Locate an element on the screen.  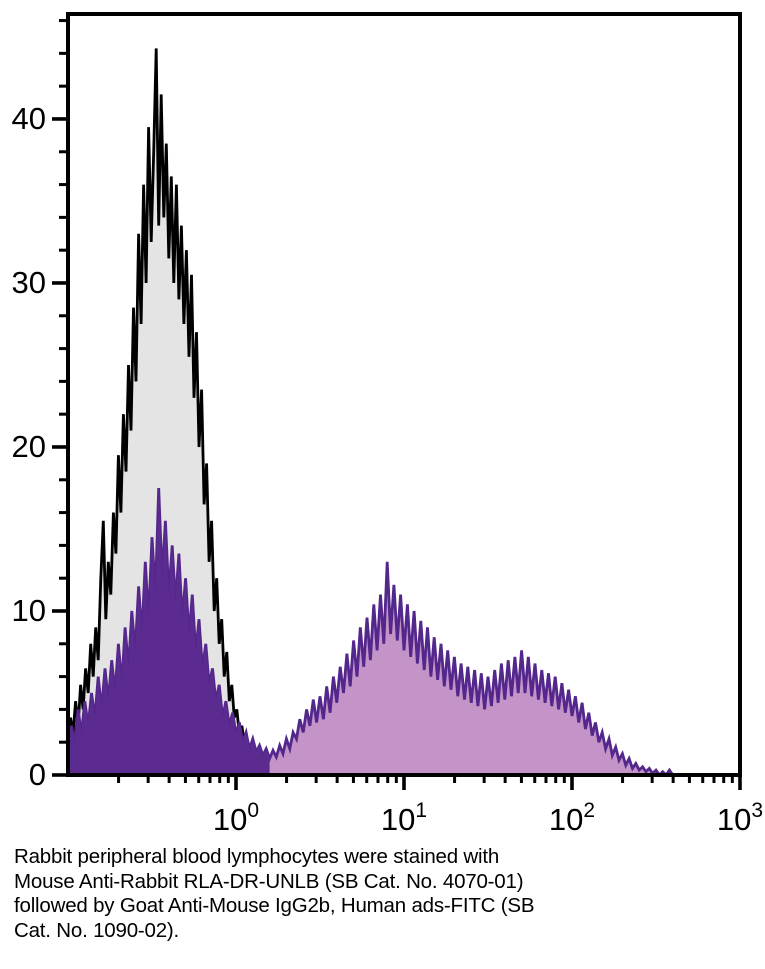
x-tick-label: 10² is located at coordinates (572, 818).